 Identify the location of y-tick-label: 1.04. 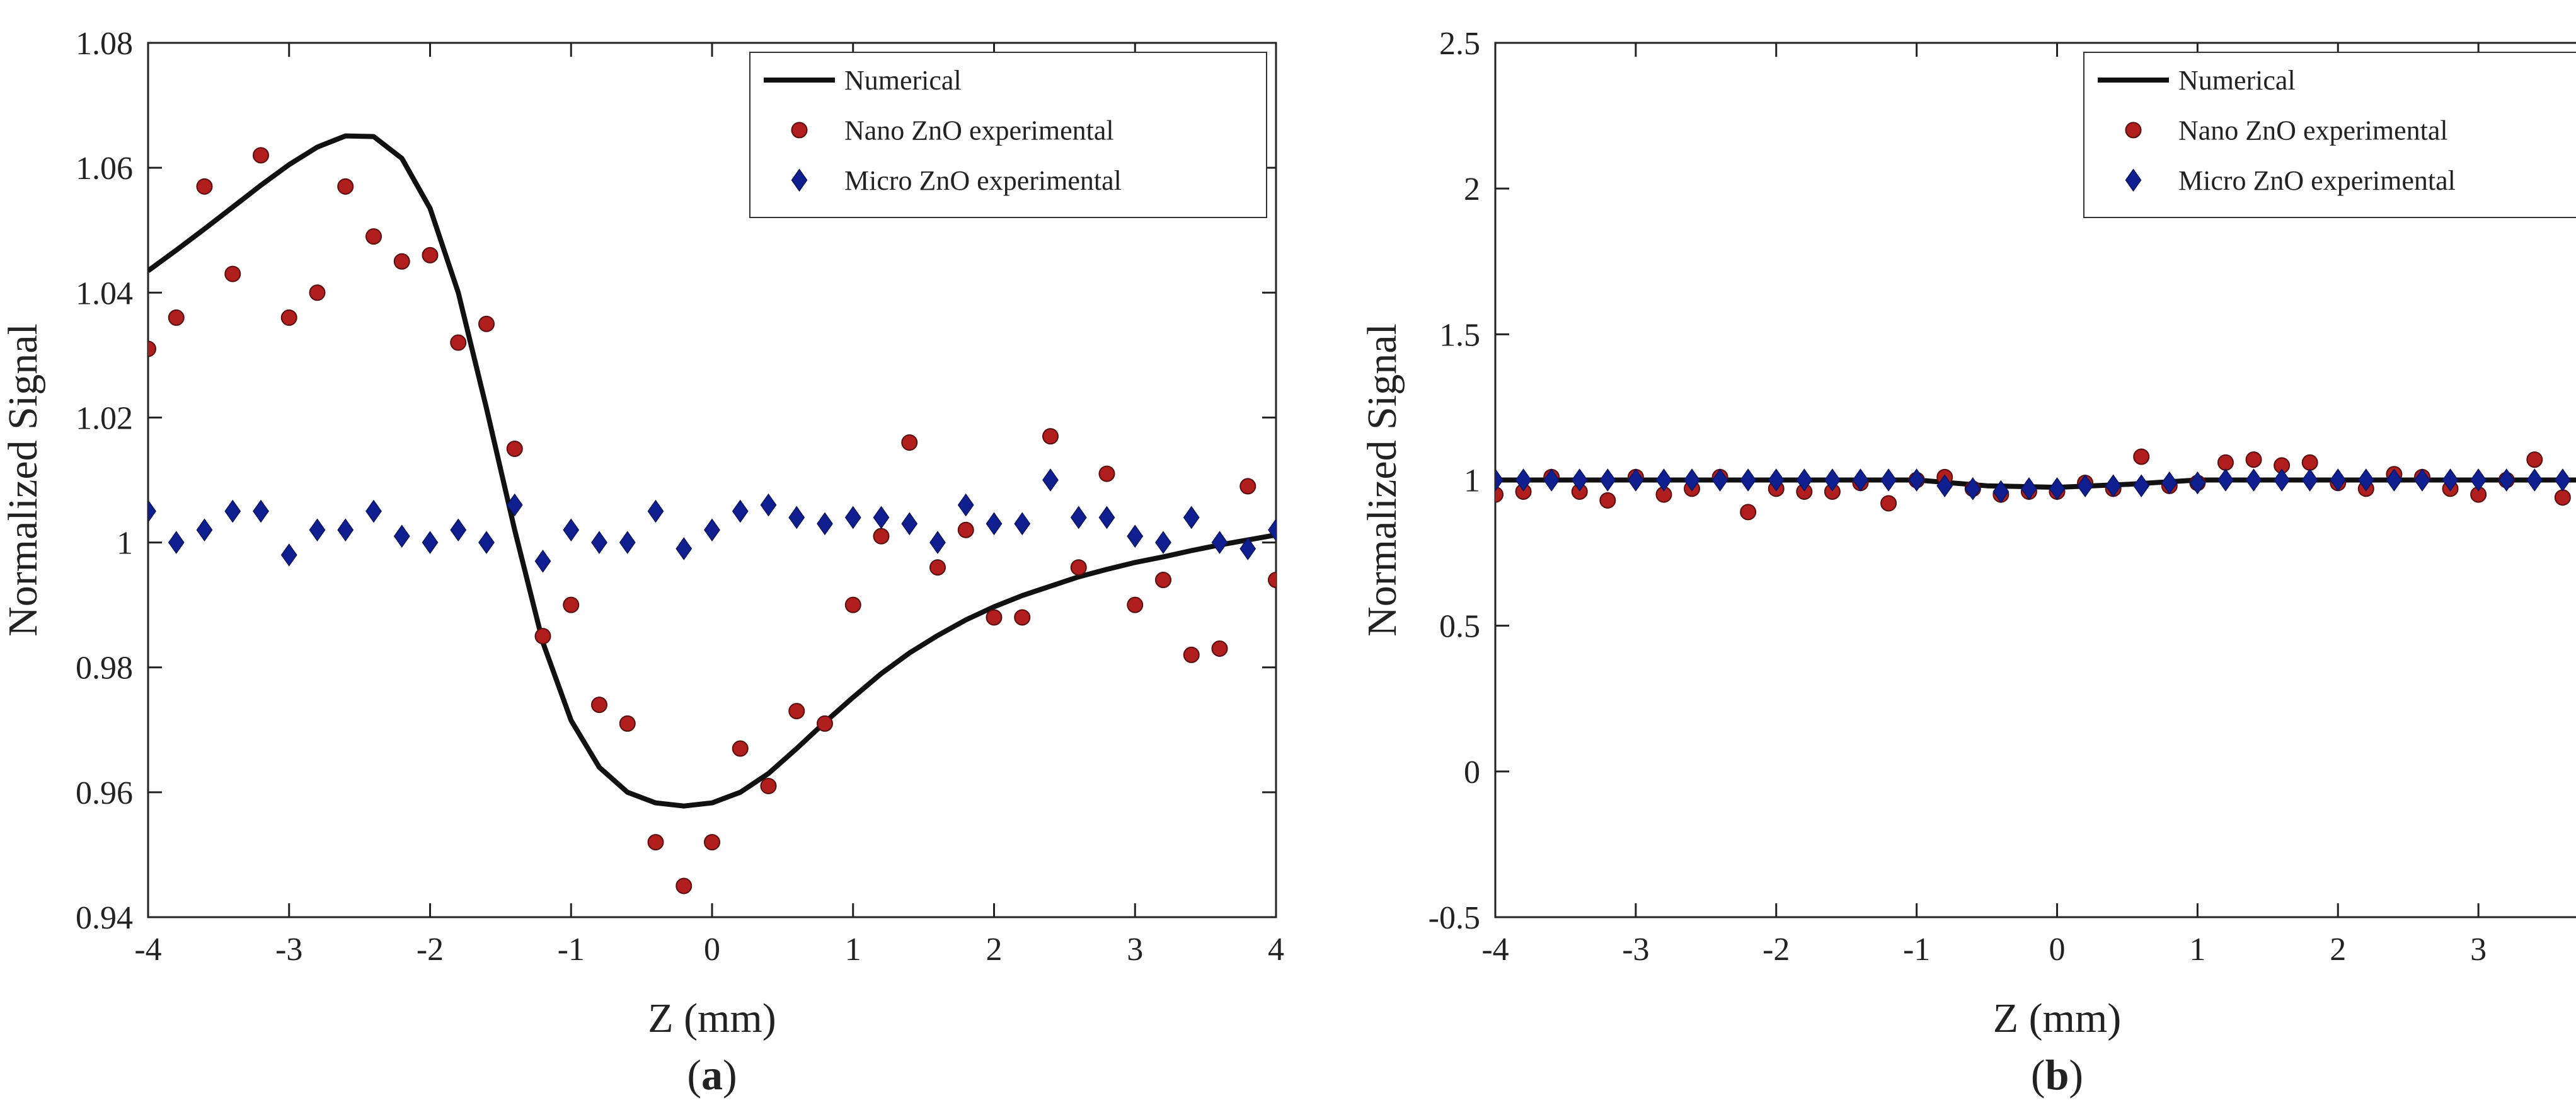
(104, 293).